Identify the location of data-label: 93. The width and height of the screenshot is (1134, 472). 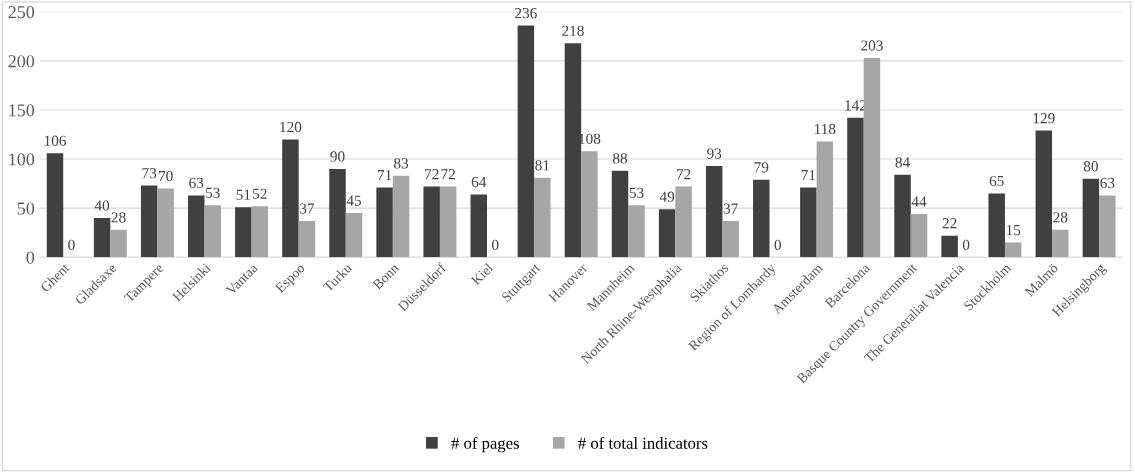
(714, 153).